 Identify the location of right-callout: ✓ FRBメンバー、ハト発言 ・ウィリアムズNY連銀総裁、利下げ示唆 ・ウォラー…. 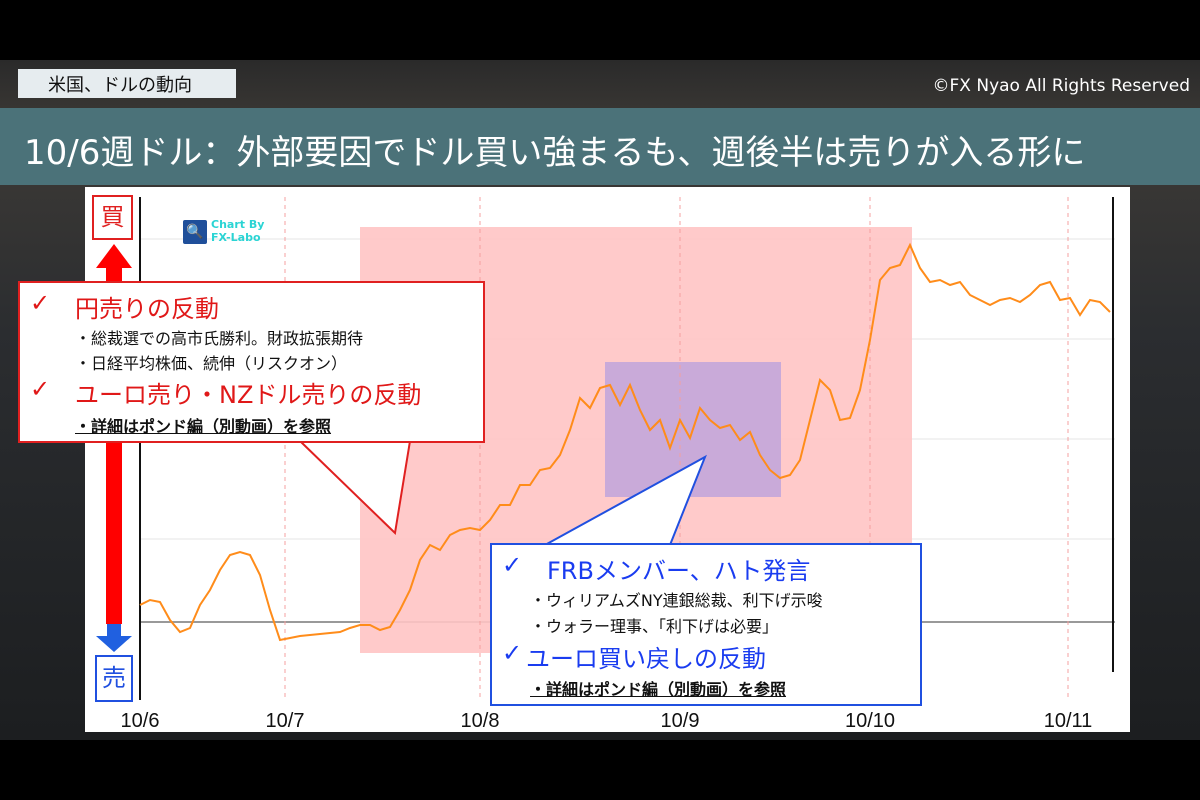
(706, 624).